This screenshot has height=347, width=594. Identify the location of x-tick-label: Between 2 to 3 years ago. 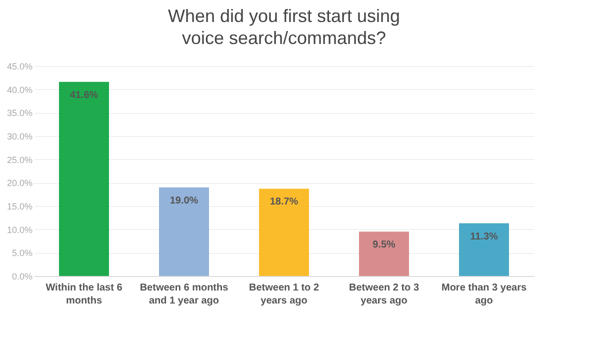
(384, 294).